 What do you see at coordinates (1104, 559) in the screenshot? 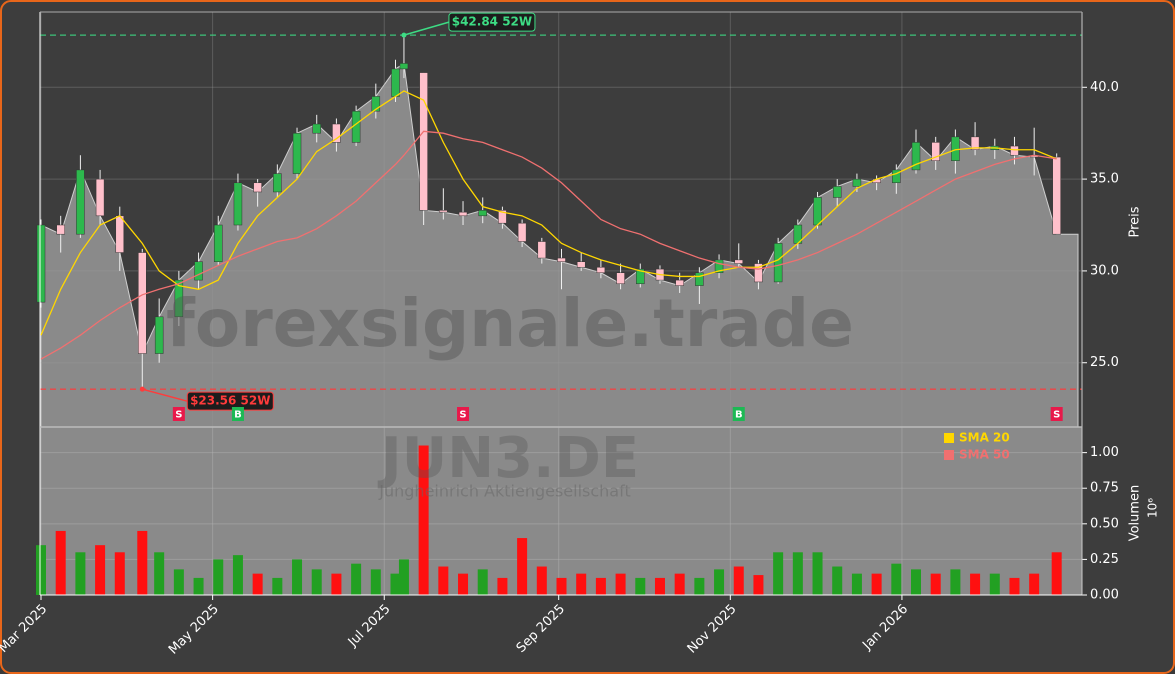
I see `y-tick-label: 0.25` at bounding box center [1104, 559].